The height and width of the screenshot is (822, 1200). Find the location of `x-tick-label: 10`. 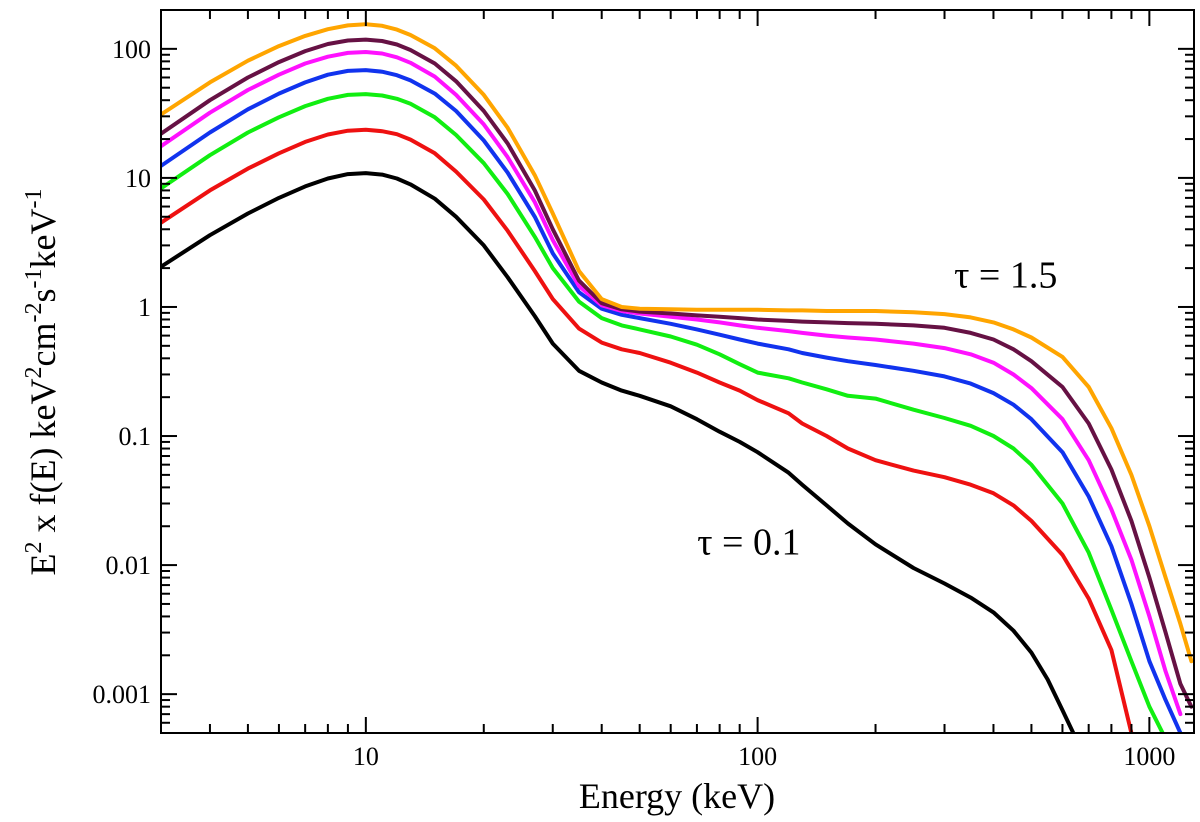

x-tick-label: 10 is located at coordinates (366, 756).